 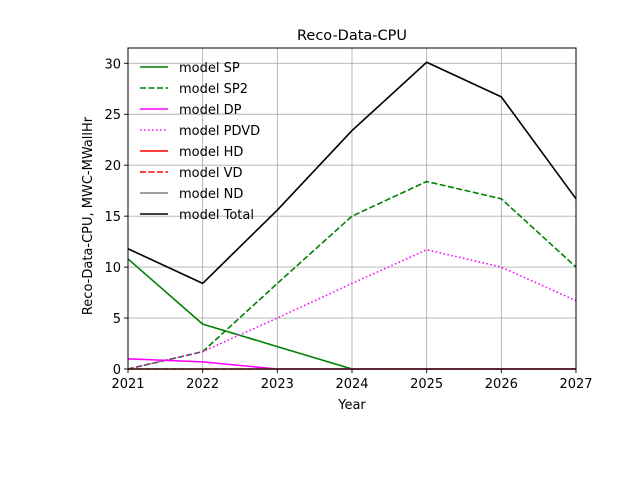 I want to click on legend-label-model-pdvd: model PDVD, so click(x=219, y=131).